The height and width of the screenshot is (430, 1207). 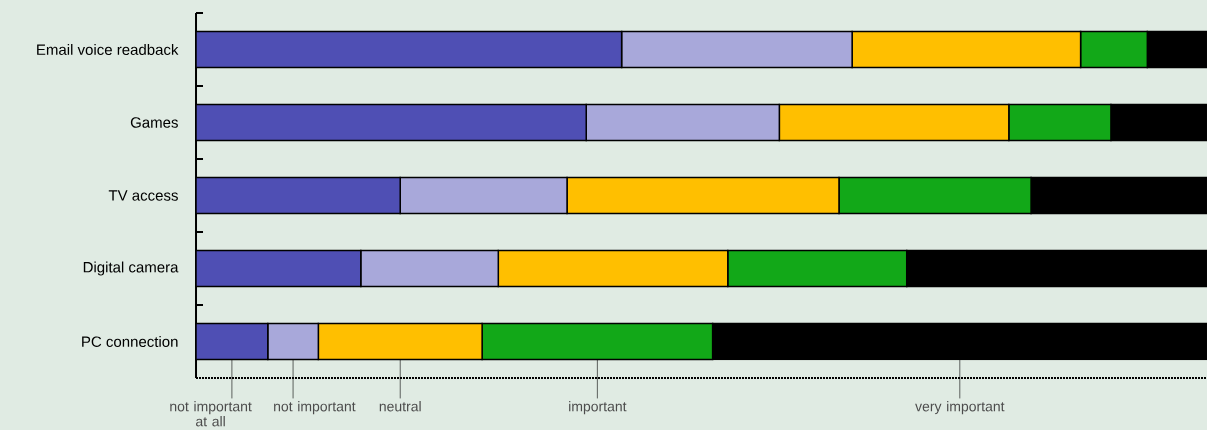 What do you see at coordinates (154, 122) in the screenshot?
I see `y-tick-label: Games` at bounding box center [154, 122].